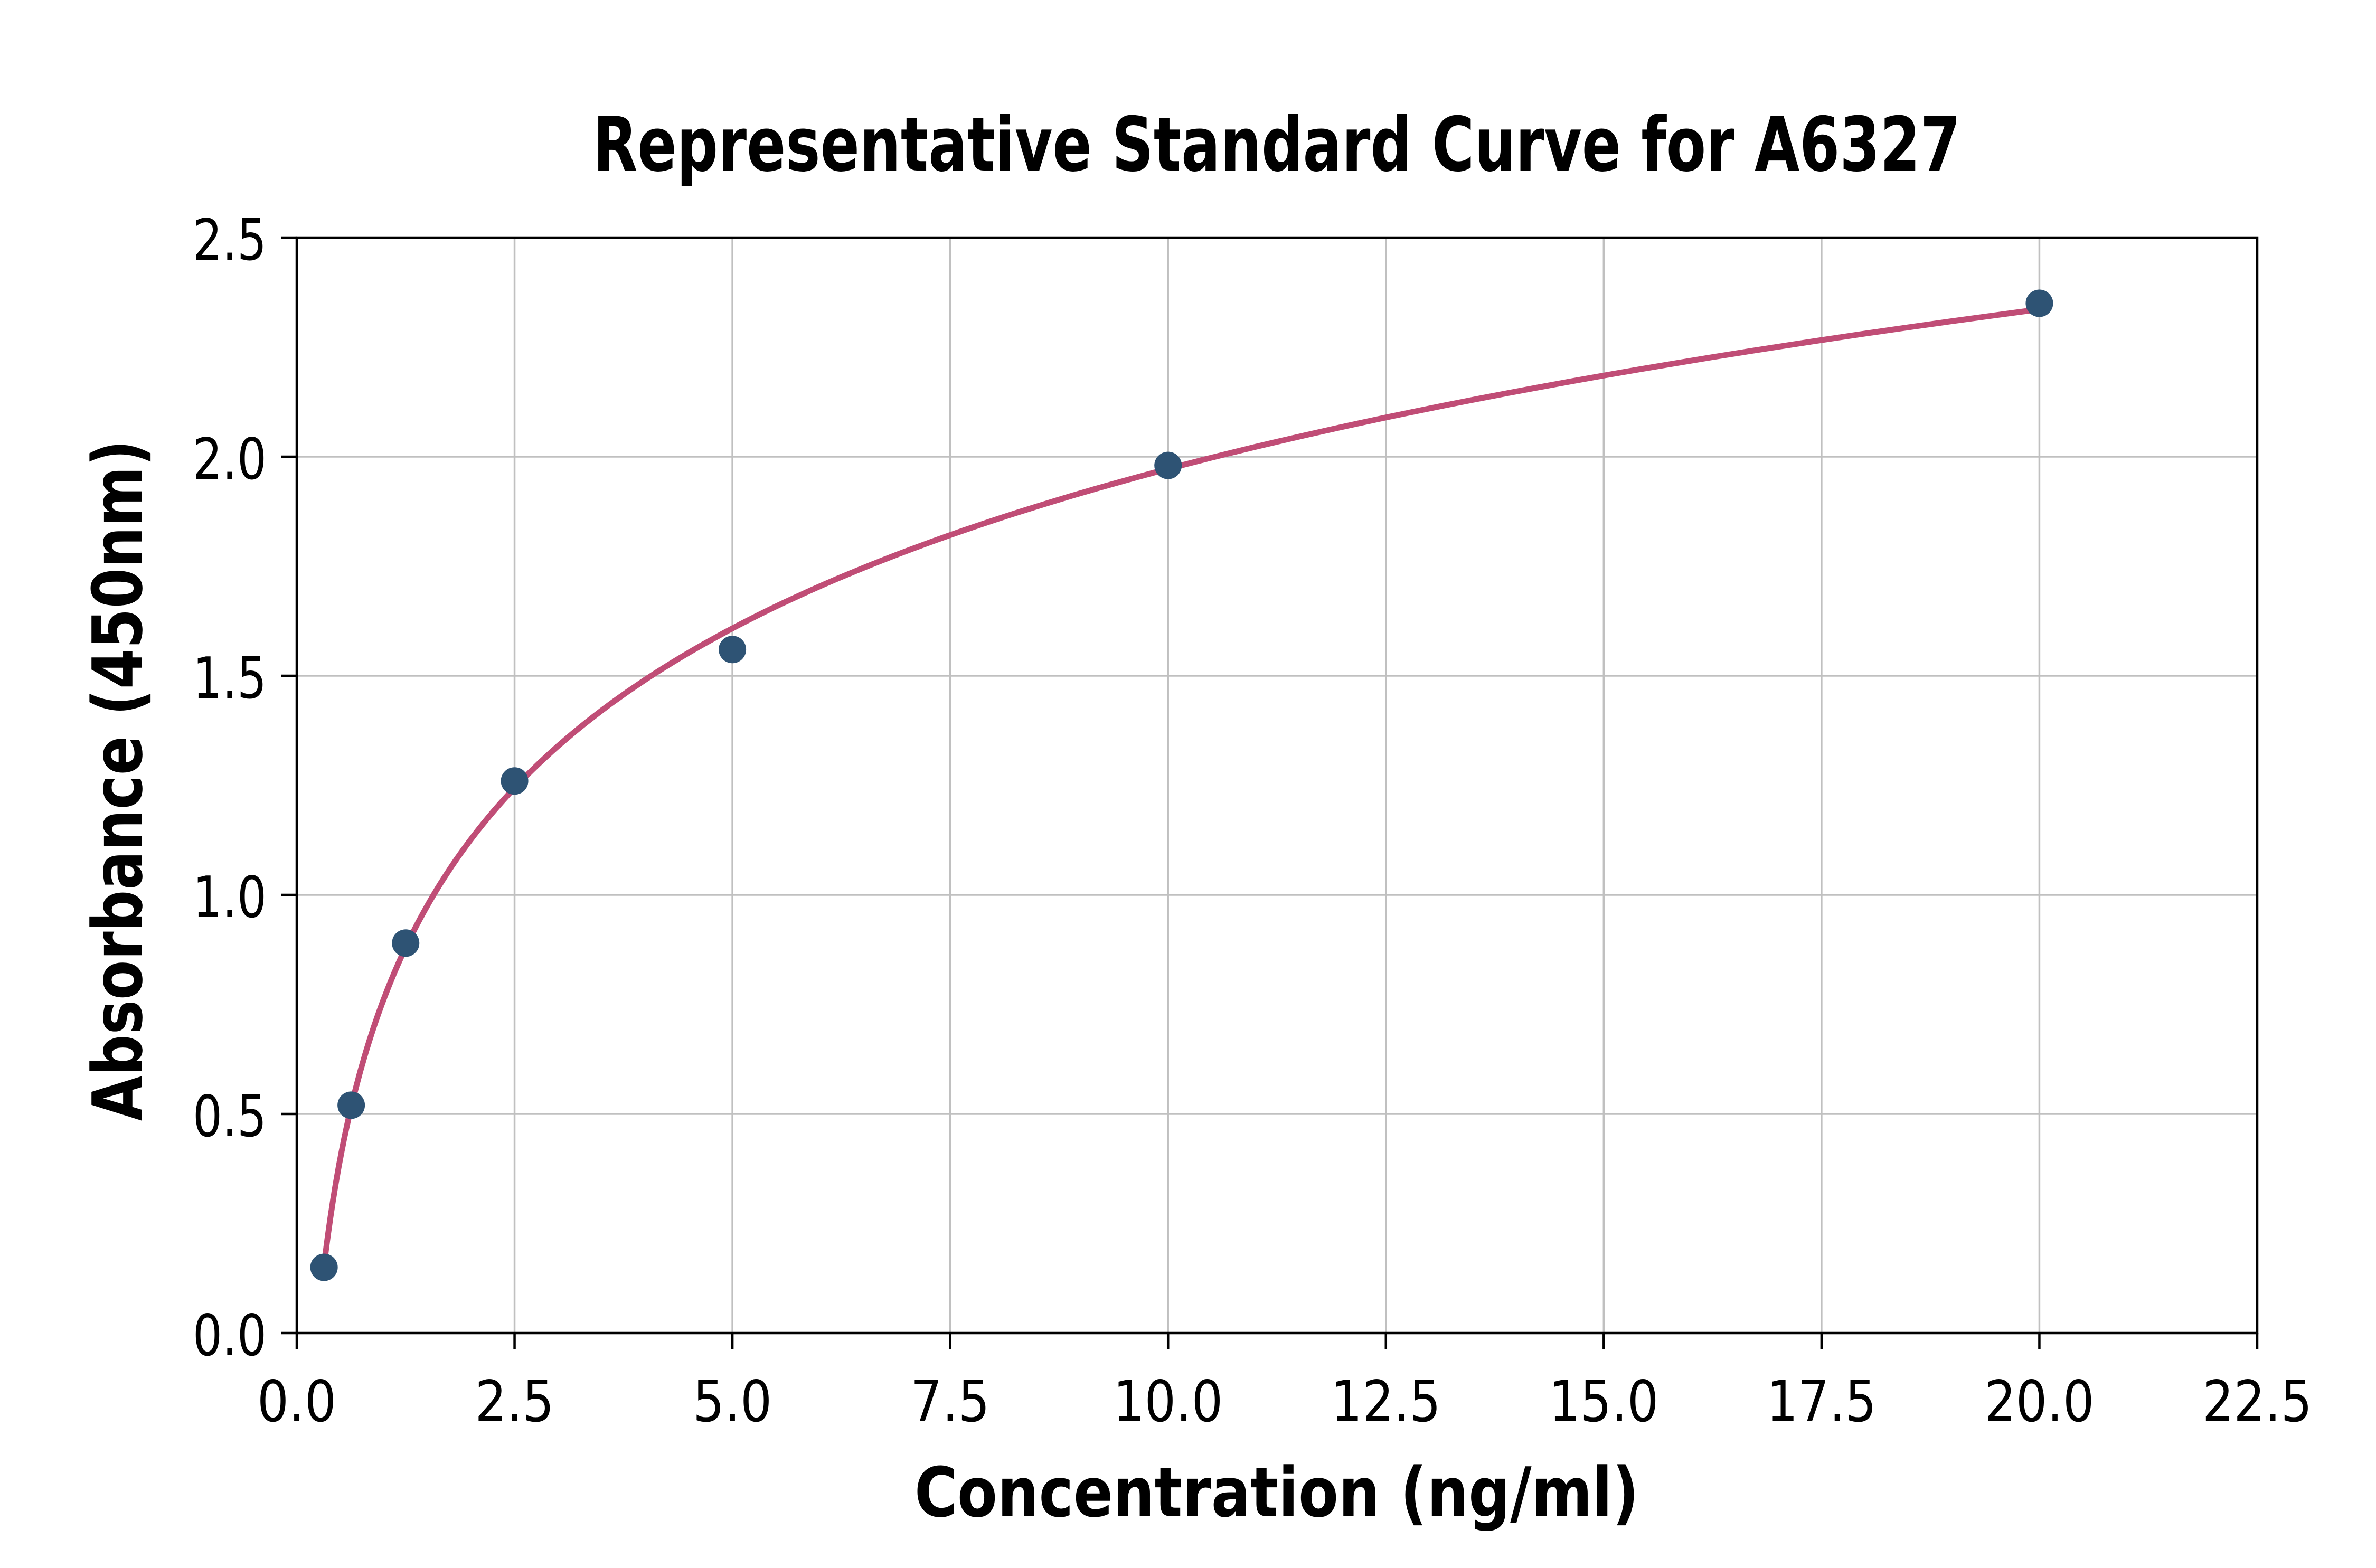 This screenshot has height=1568, width=2376. What do you see at coordinates (1277, 1492) in the screenshot?
I see `x-axis-label: Concentration (ng/ml)` at bounding box center [1277, 1492].